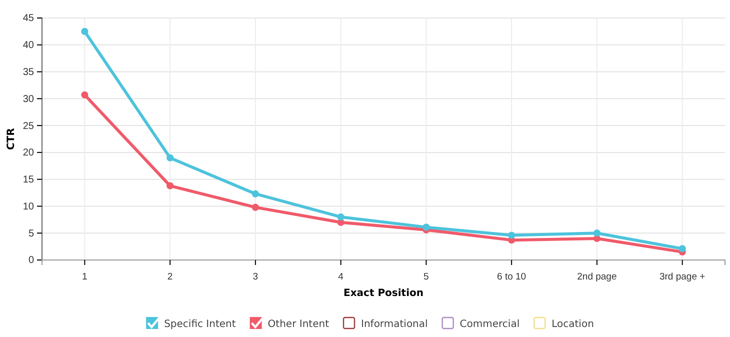 The width and height of the screenshot is (730, 337). I want to click on y-tick-label: 15, so click(28, 180).